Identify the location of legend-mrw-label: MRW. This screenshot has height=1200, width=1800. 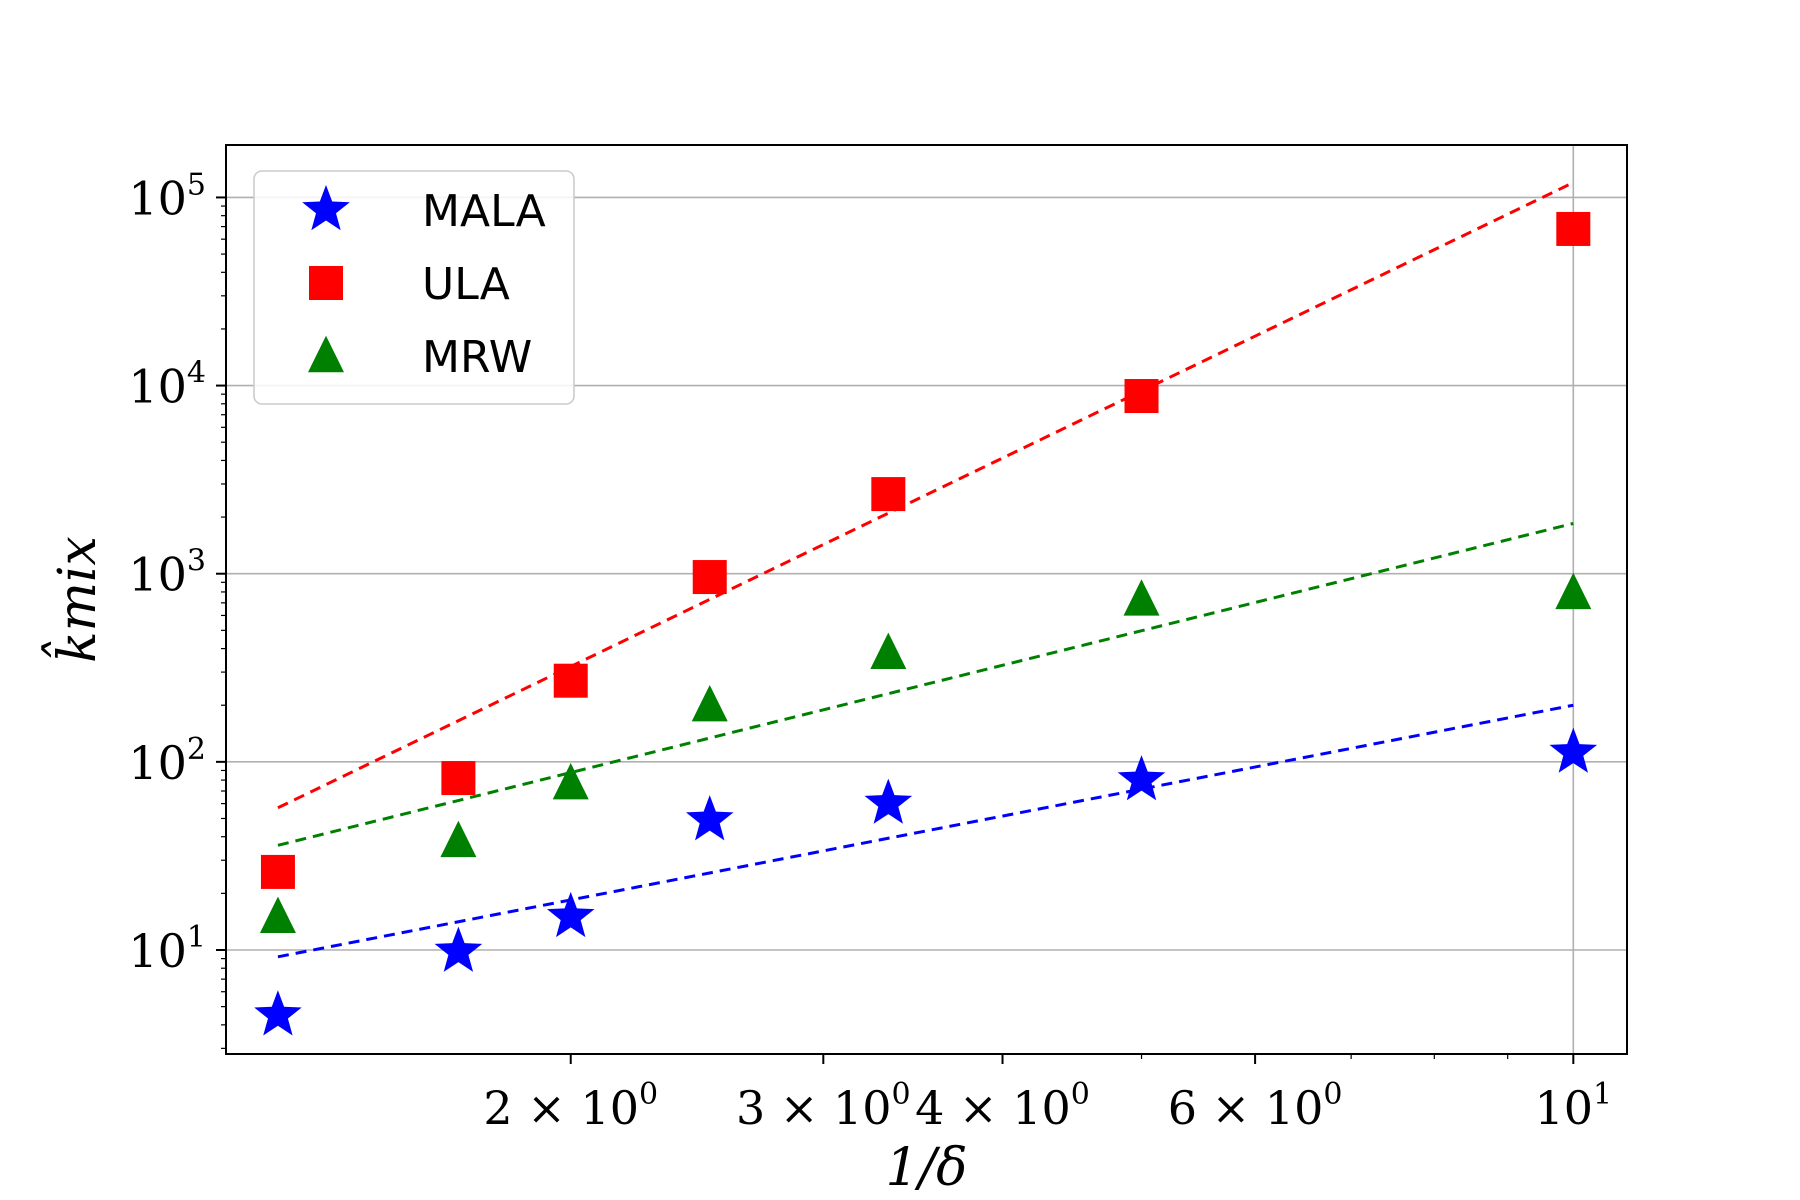
(477, 357).